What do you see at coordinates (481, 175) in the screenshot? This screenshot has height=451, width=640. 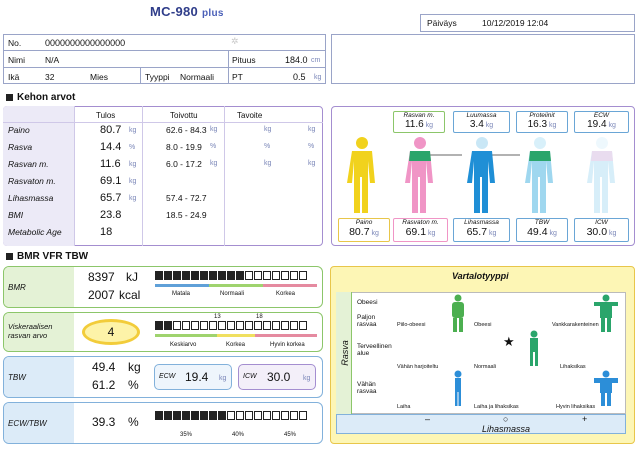 I see `figure-muscle-icon` at bounding box center [481, 175].